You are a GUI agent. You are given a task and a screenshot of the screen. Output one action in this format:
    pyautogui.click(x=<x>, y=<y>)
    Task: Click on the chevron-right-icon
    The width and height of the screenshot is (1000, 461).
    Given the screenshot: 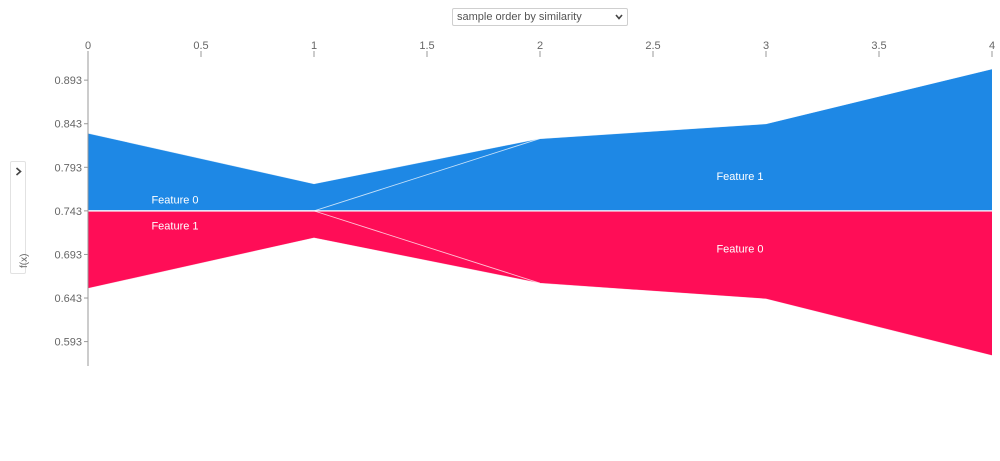 What is the action you would take?
    pyautogui.click(x=18, y=171)
    